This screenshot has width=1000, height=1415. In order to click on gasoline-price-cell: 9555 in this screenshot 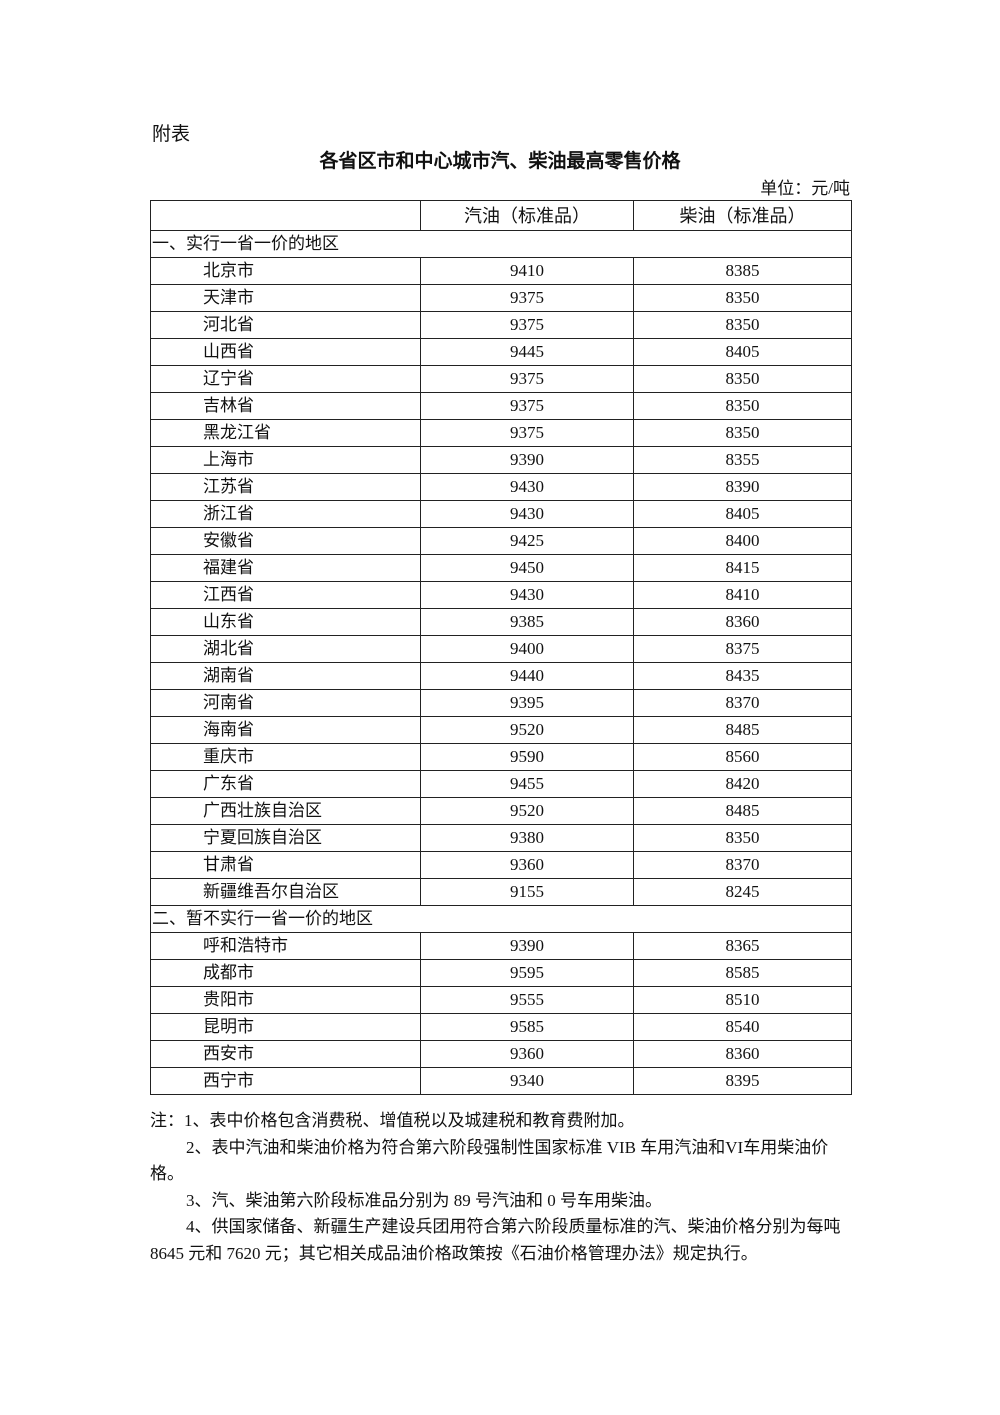, I will do `click(527, 1000)`.